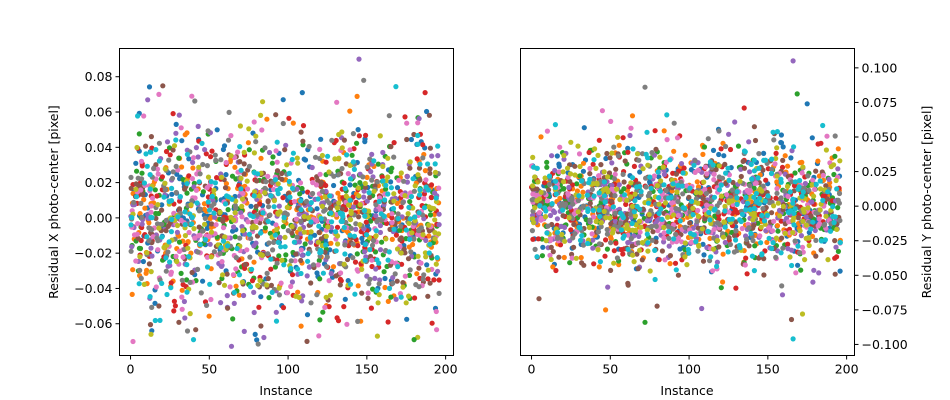  What do you see at coordinates (802, 314) in the screenshot?
I see `outlier-point-y` at bounding box center [802, 314].